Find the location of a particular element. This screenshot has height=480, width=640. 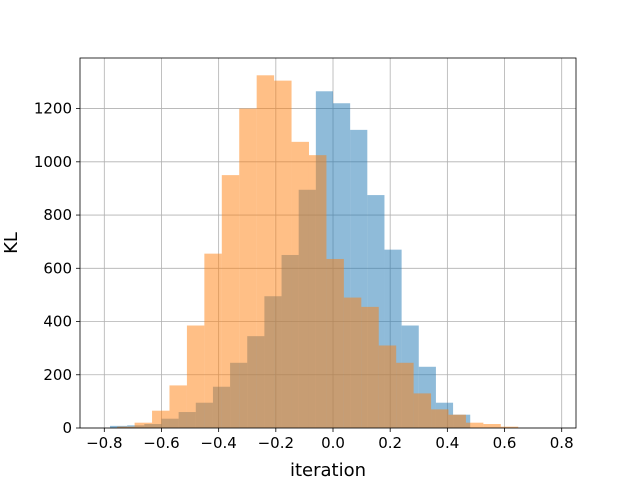

y-tick-label: 200 is located at coordinates (57, 375).